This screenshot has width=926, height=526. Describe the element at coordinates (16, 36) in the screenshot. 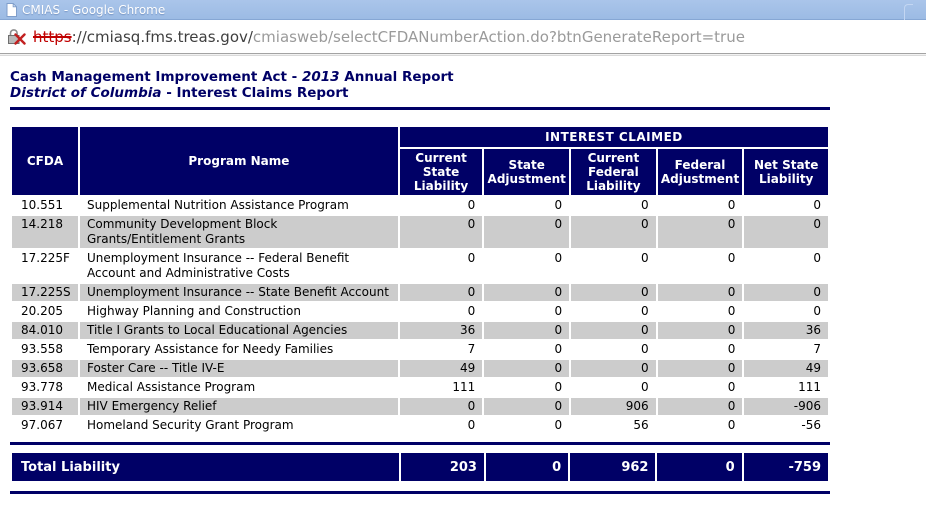

I see `insecure-lock-icon` at that location.